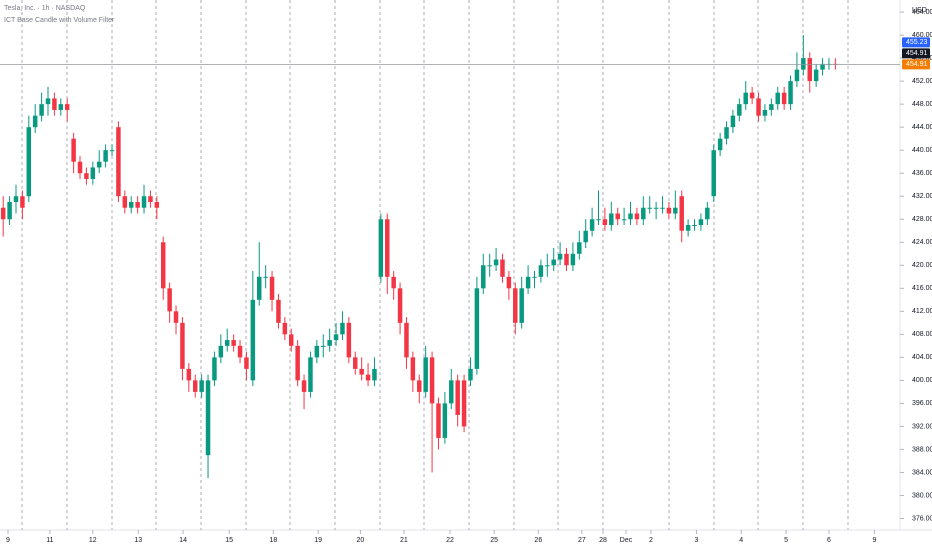 The image size is (932, 550). What do you see at coordinates (922, 242) in the screenshot?
I see `y-tick-label: 424.00` at bounding box center [922, 242].